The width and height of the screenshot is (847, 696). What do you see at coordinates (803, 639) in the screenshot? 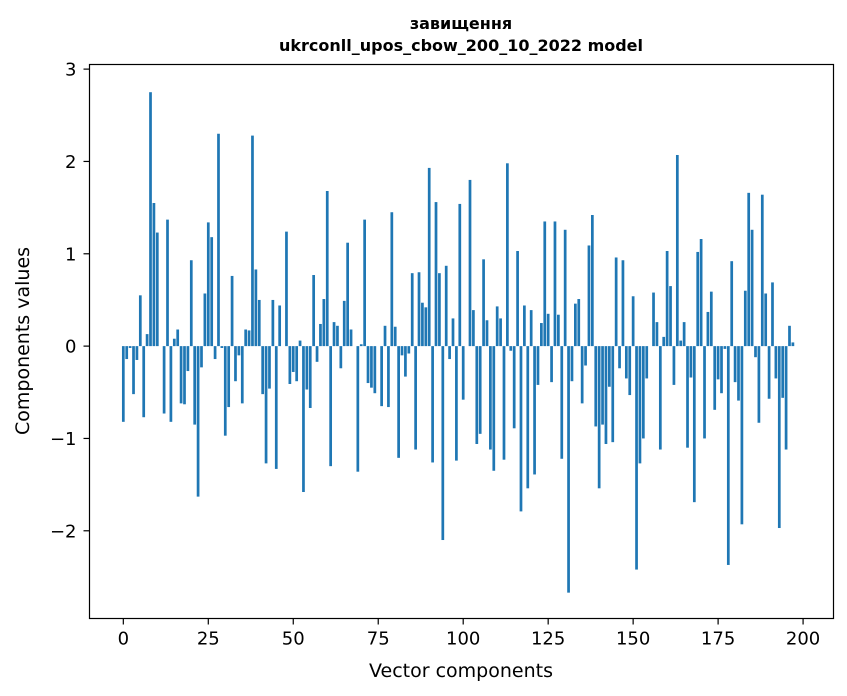
I see `x-tick-label: 200` at bounding box center [803, 639].